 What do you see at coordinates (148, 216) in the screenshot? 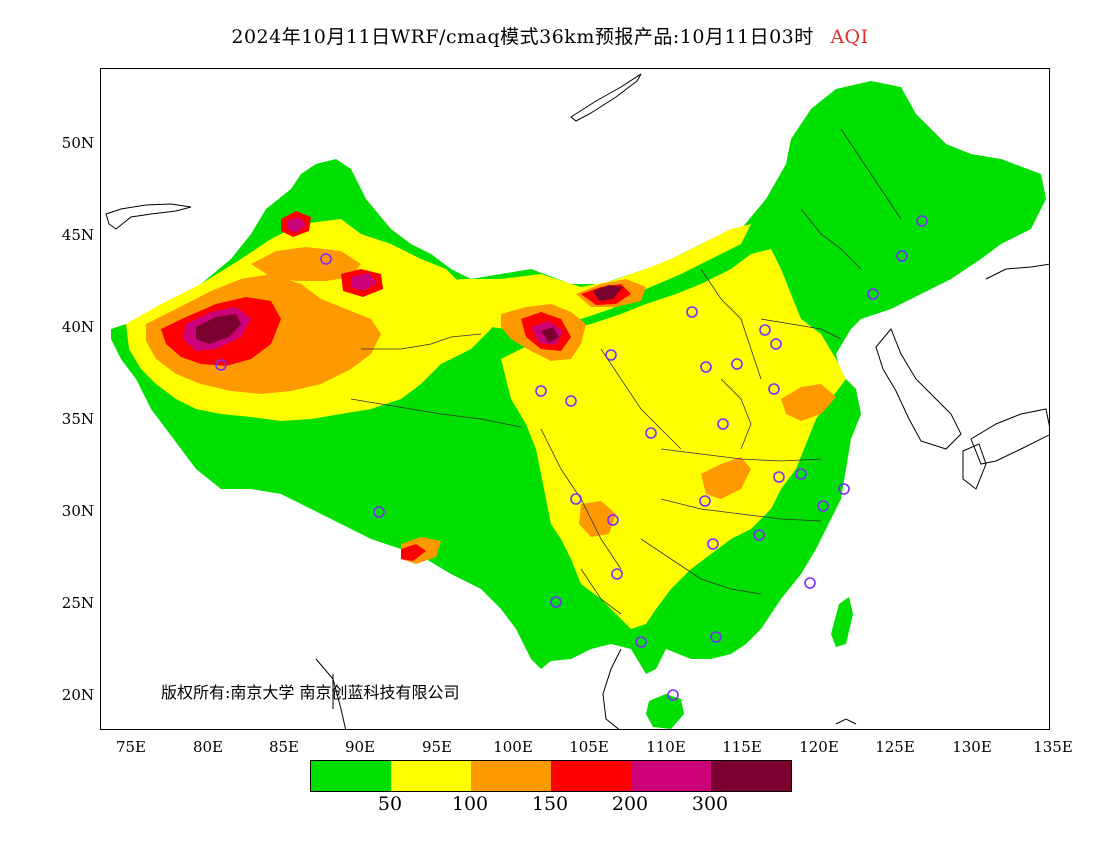
I see `balkhash-lake` at bounding box center [148, 216].